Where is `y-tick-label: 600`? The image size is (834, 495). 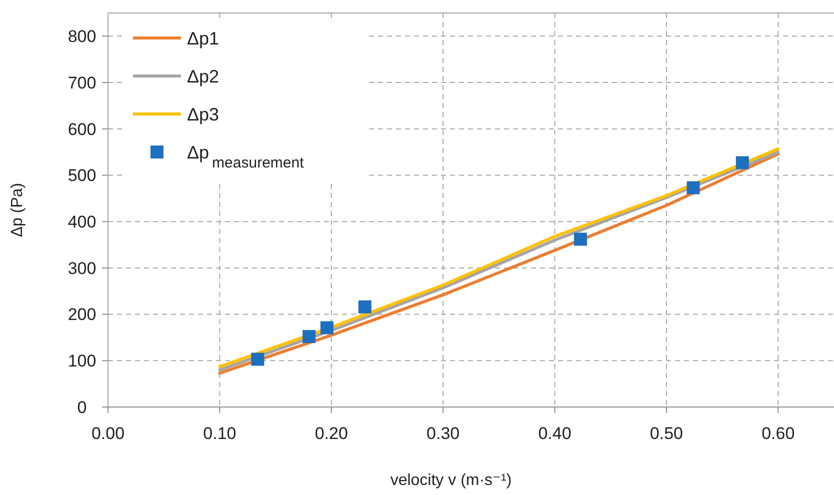 y-tick-label: 600 is located at coordinates (82, 129).